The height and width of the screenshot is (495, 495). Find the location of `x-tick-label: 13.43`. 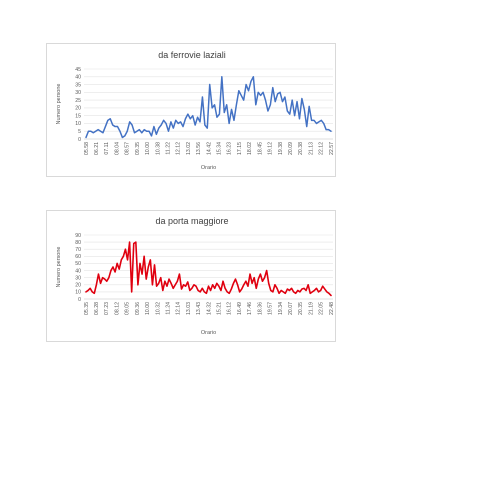

x-tick-label: 13.43 is located at coordinates (199, 308).